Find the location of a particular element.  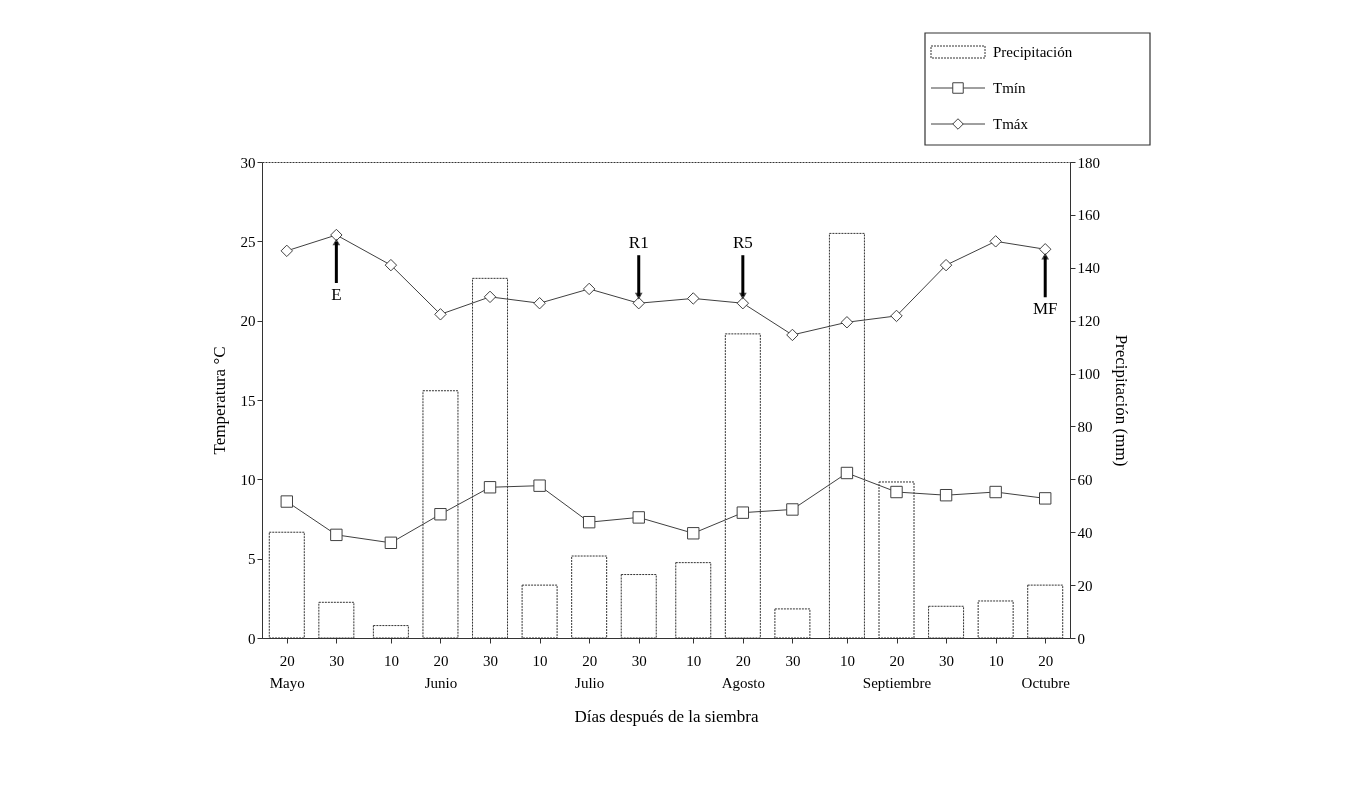

x-tick-label: 20 Octubre is located at coordinates (1046, 671).